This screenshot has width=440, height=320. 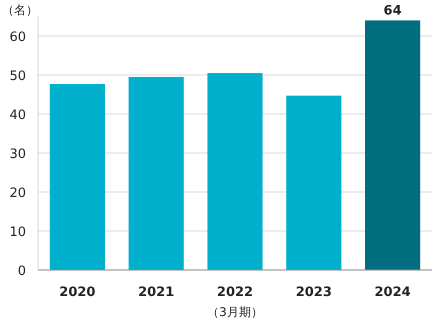 I want to click on y-tick-label: 20, so click(x=17, y=193).